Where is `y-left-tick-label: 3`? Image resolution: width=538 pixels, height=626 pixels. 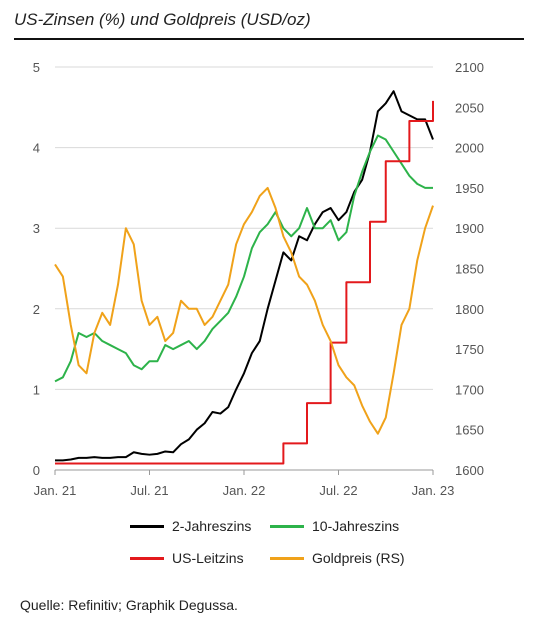
y-left-tick-label: 3 is located at coordinates (36, 228).